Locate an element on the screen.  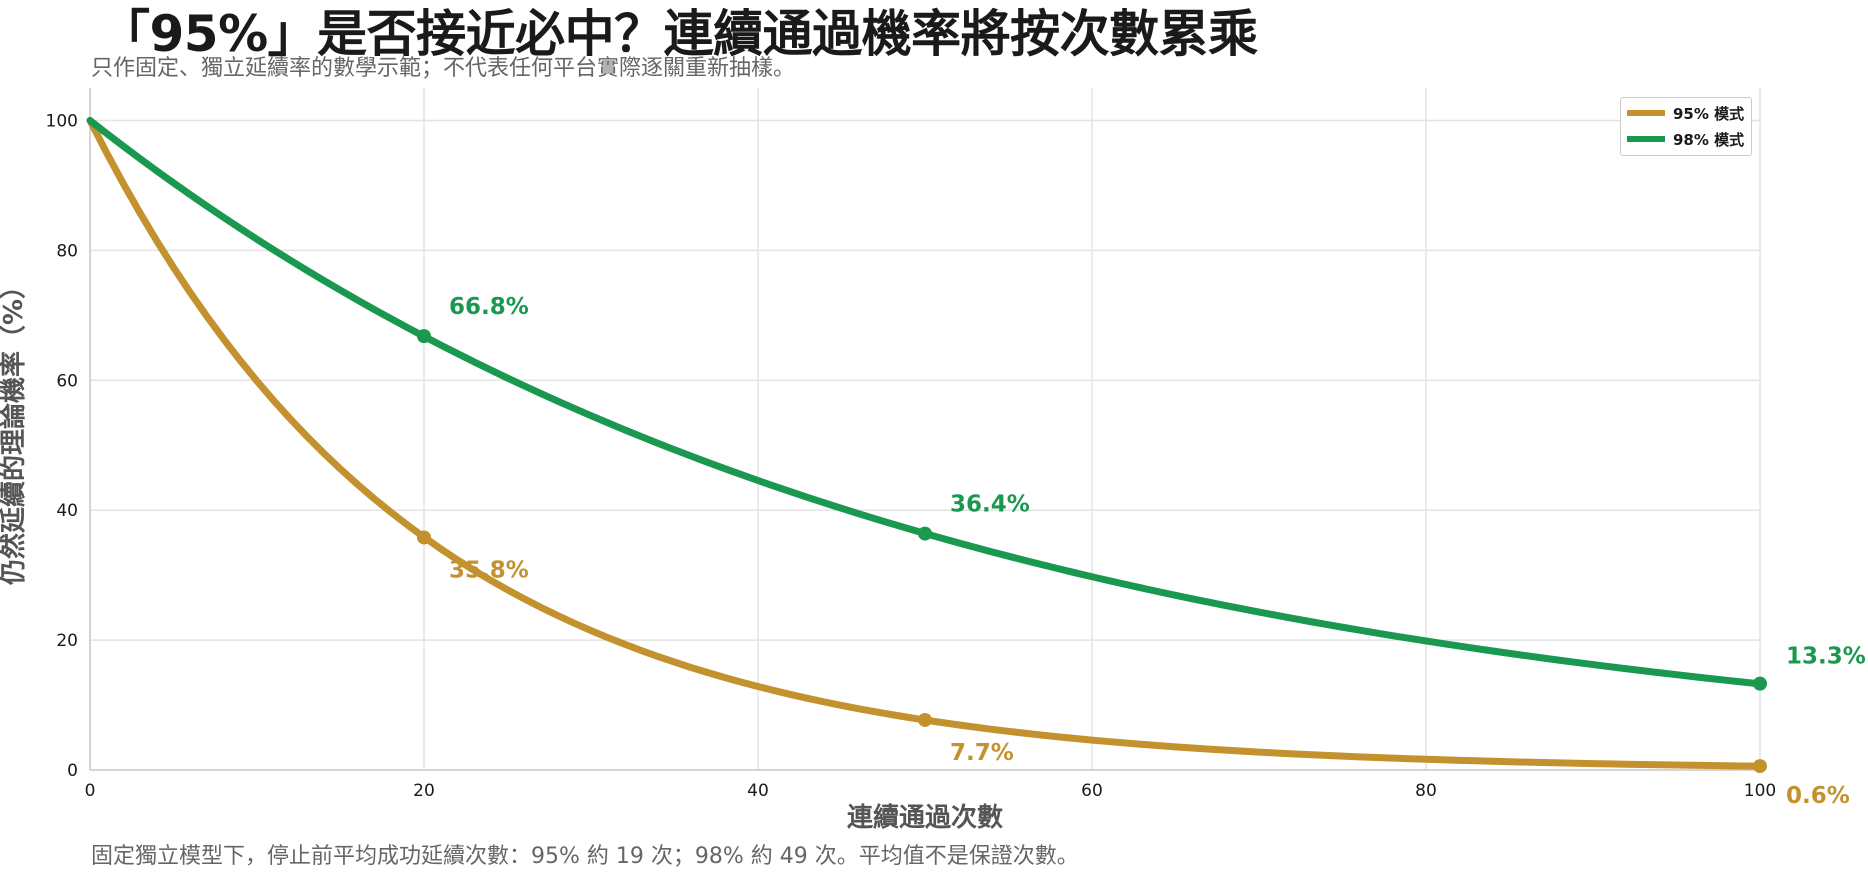
x-axis-title: 連續通過次數 is located at coordinates (925, 817).